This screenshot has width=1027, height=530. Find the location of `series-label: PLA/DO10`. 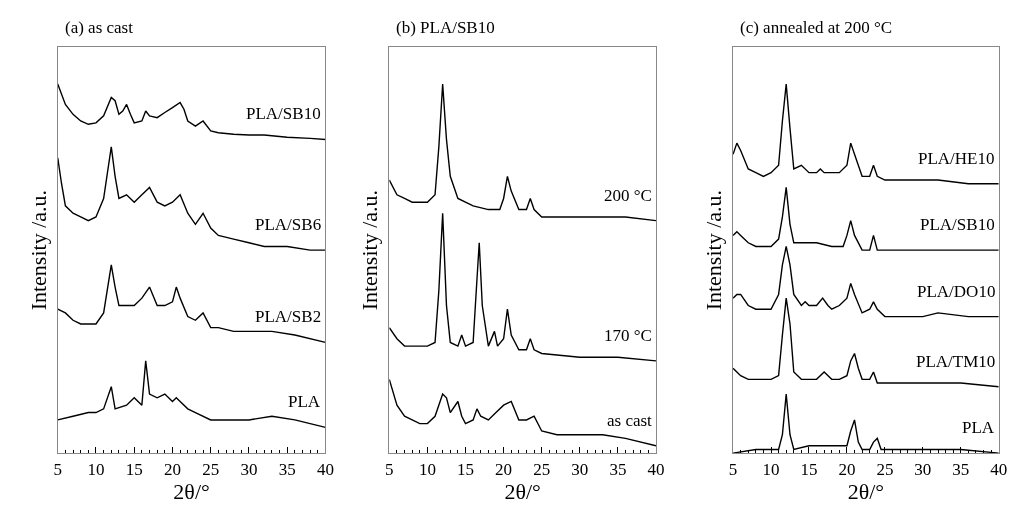

series-label: PLA/DO10 is located at coordinates (956, 291).